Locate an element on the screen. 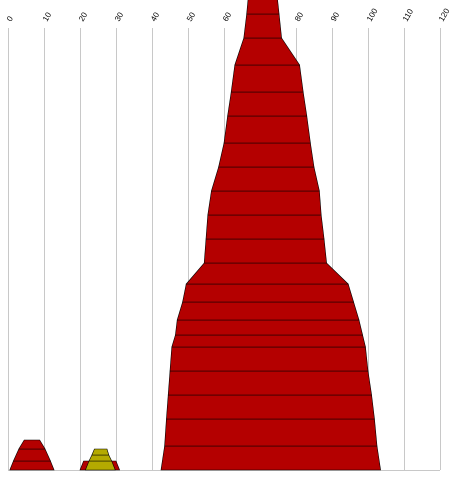 The image size is (452, 477). x-tick-label-90: 90 is located at coordinates (335, 16).